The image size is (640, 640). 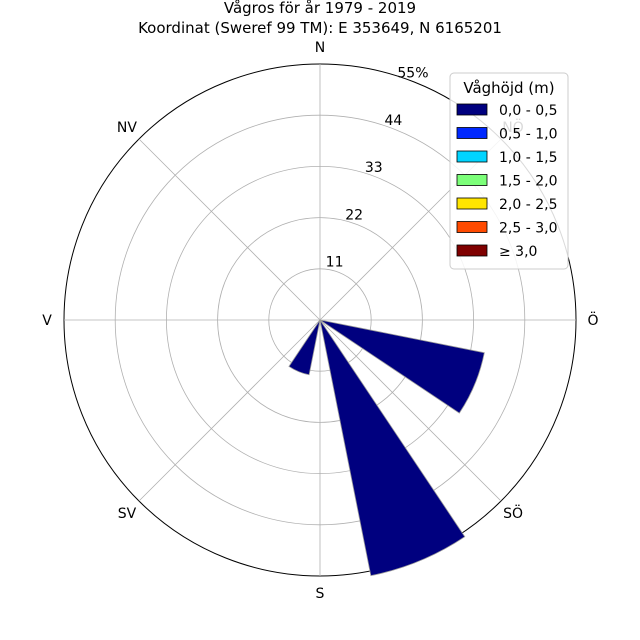 What do you see at coordinates (513, 513) in the screenshot?
I see `direction-label: SÖ` at bounding box center [513, 513].